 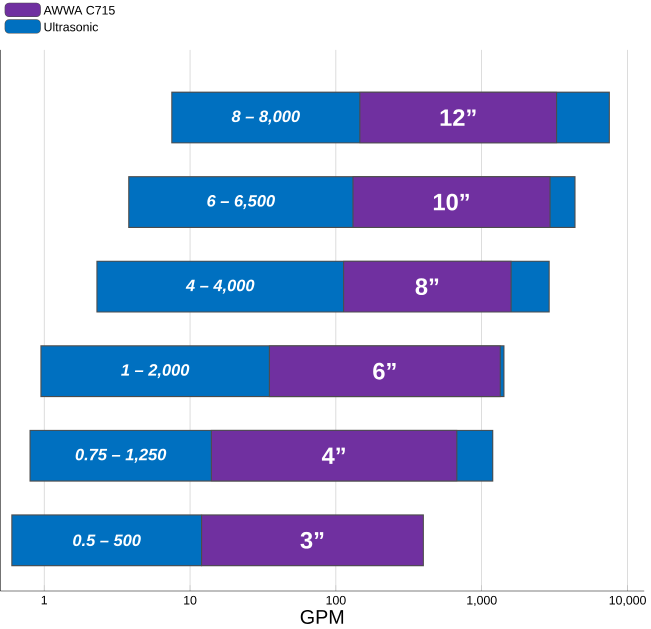 I want to click on y-tick-label: 6”, so click(x=384, y=371).